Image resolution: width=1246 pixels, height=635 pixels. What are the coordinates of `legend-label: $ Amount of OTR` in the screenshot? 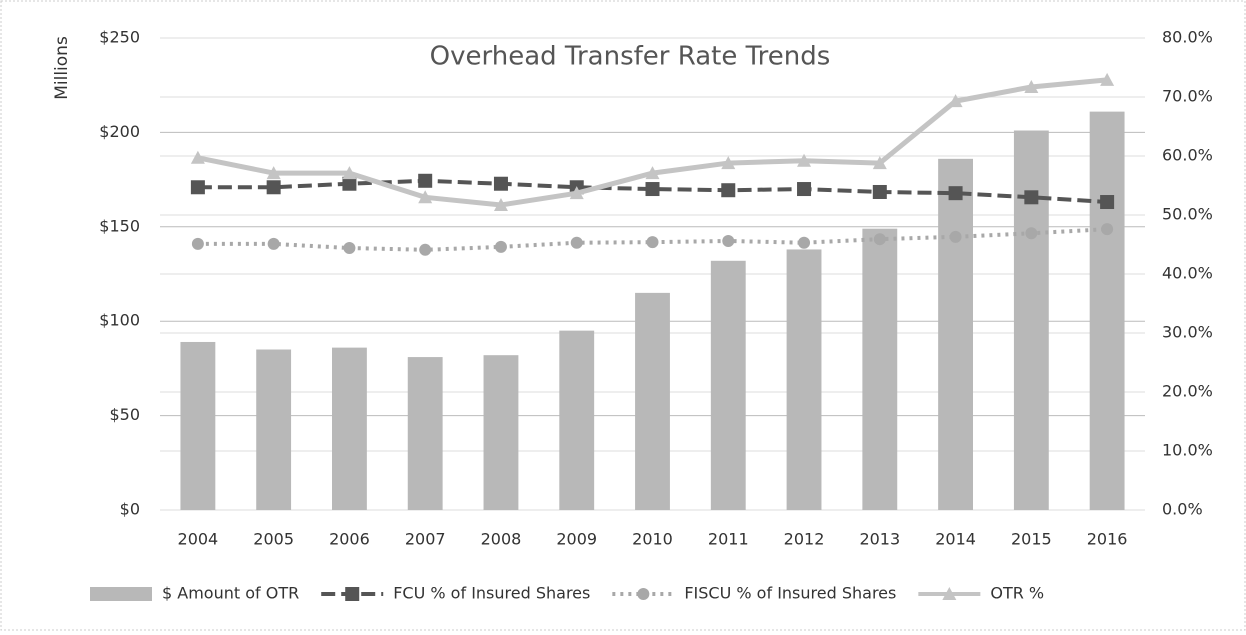 It's located at (230, 593).